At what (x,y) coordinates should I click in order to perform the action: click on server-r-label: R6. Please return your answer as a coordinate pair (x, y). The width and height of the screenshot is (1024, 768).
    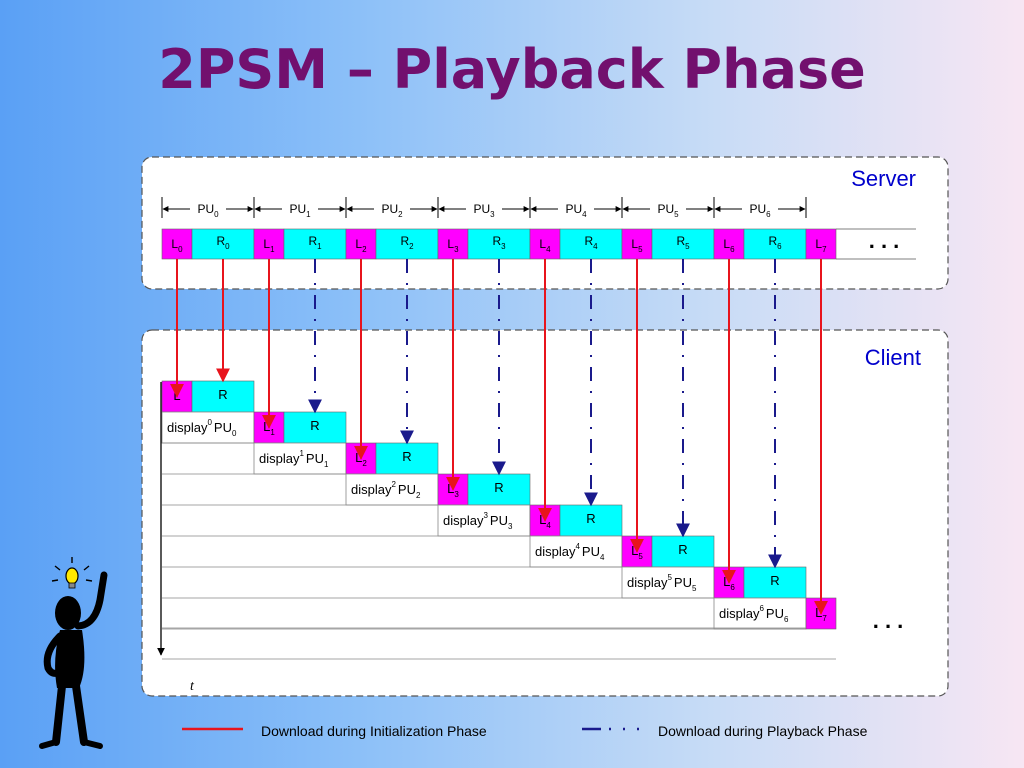
    Looking at the image, I should click on (775, 242).